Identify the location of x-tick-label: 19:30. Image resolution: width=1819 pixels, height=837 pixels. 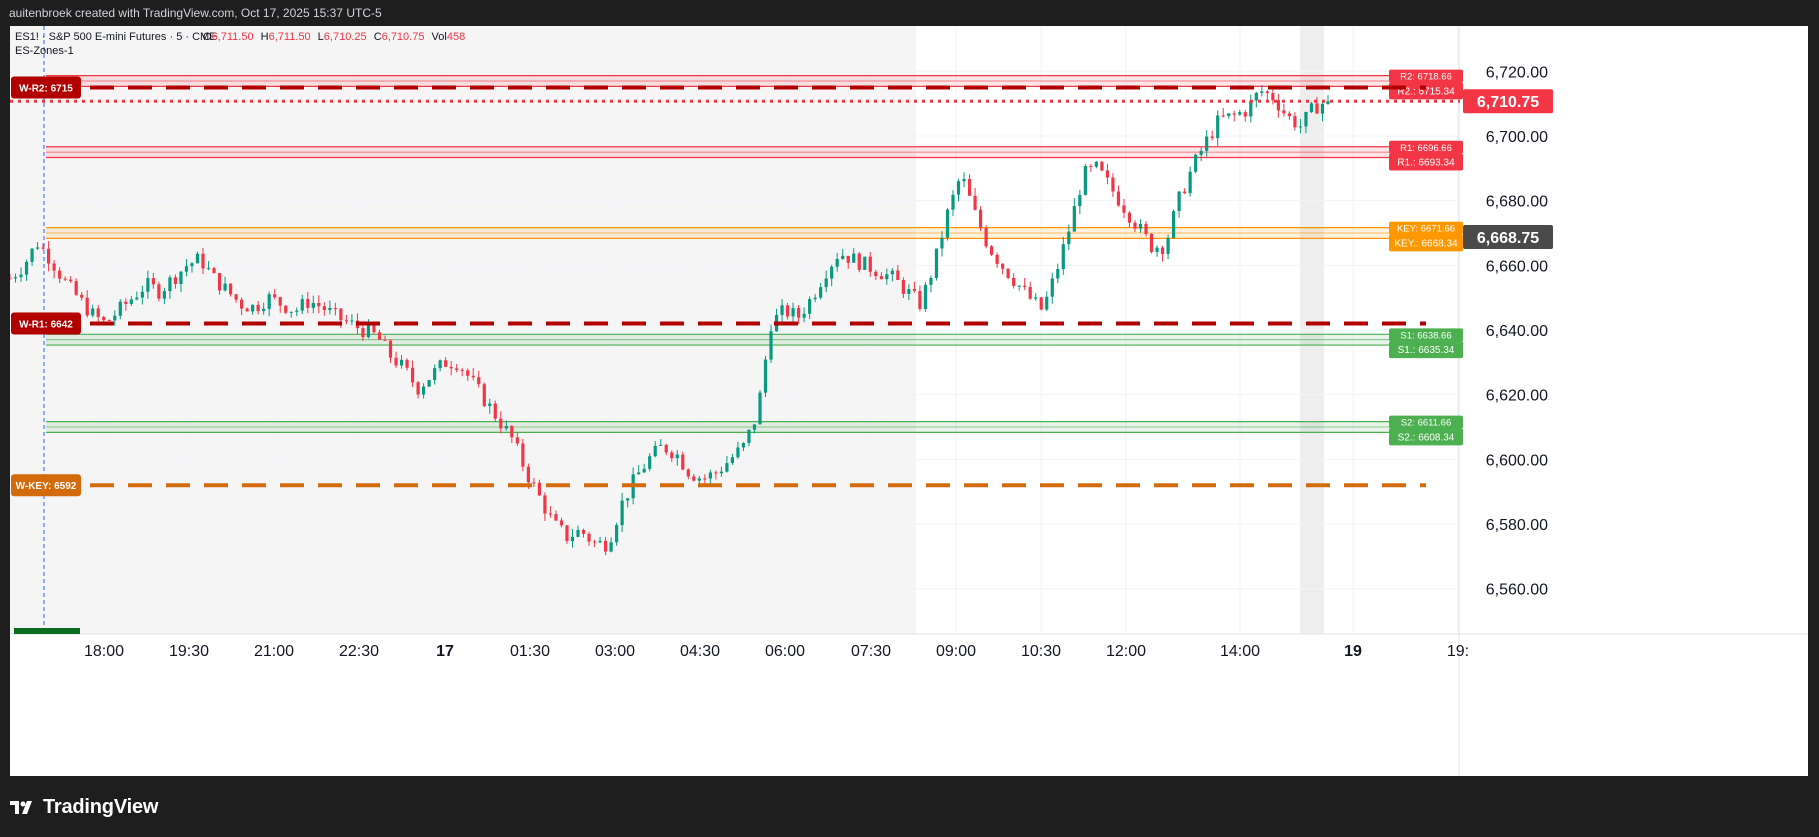
(189, 651).